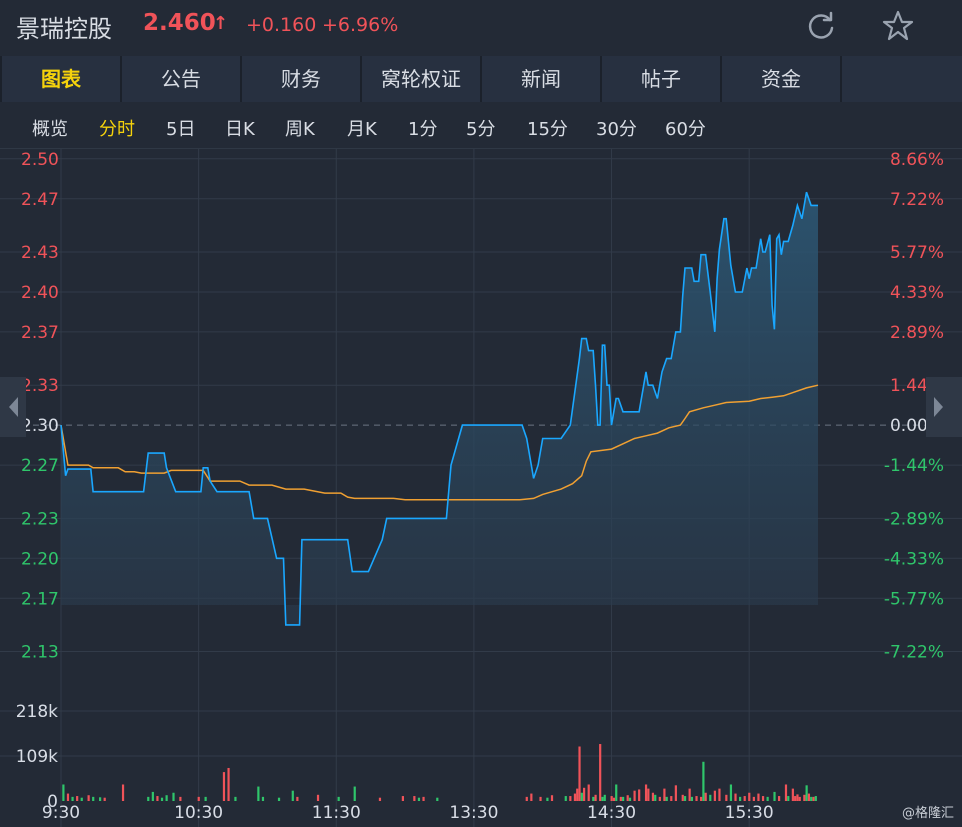 The height and width of the screenshot is (827, 962). What do you see at coordinates (917, 333) in the screenshot?
I see `y-tick-right: 2.89%` at bounding box center [917, 333].